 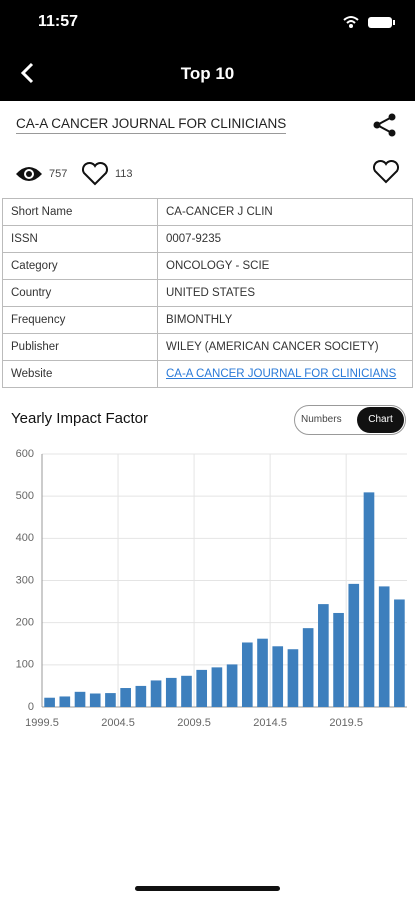 I want to click on header-title: Top 10, so click(x=207, y=73).